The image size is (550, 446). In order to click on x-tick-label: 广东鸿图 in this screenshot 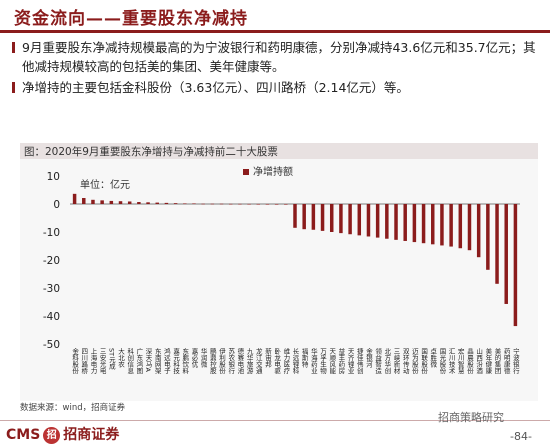, I will do `click(139, 361)`.